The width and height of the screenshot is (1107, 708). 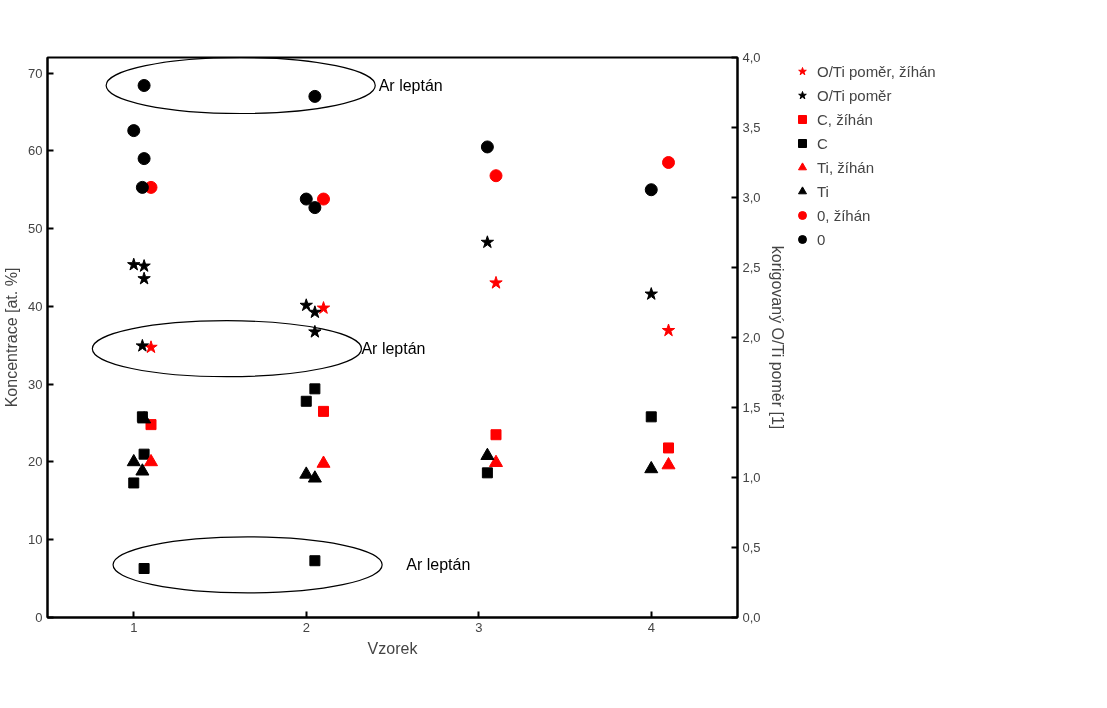 What do you see at coordinates (751, 337) in the screenshot?
I see `y2-tick-label: 2,0` at bounding box center [751, 337].